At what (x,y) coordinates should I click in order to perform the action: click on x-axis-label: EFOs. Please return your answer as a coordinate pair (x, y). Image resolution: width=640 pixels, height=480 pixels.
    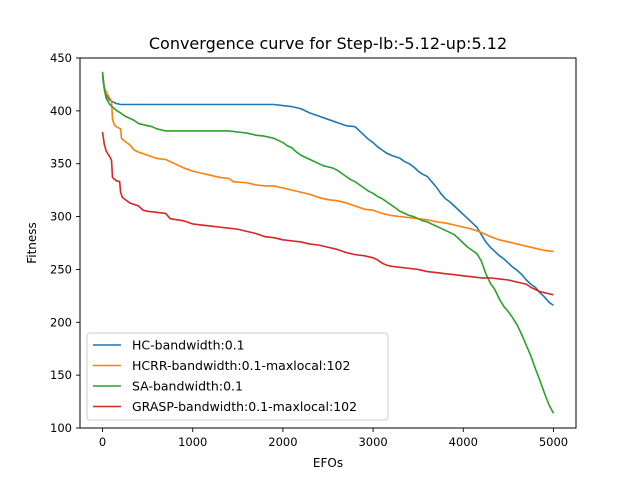
    Looking at the image, I should click on (328, 463).